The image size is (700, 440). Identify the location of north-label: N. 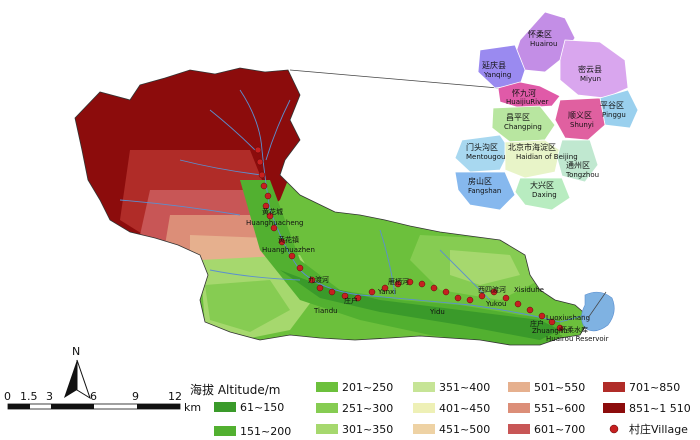
(76, 351).